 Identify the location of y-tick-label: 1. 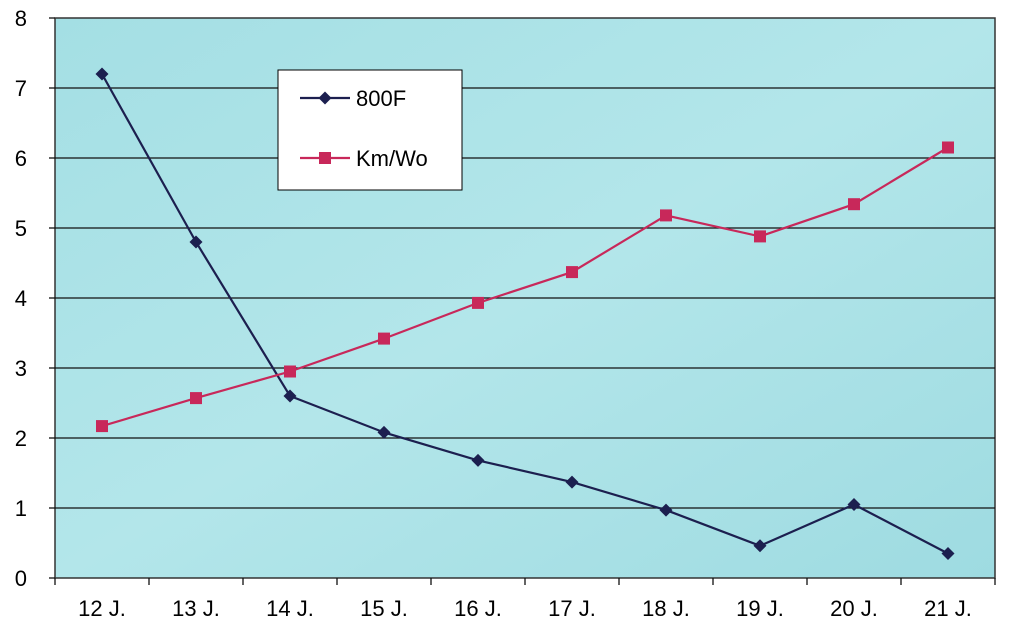
(21, 508).